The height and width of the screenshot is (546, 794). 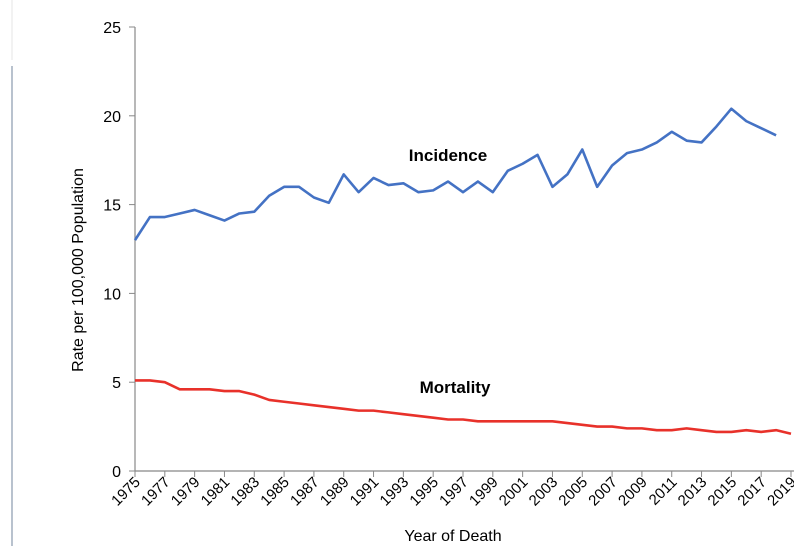 What do you see at coordinates (216, 492) in the screenshot?
I see `x-tick-label: 1981` at bounding box center [216, 492].